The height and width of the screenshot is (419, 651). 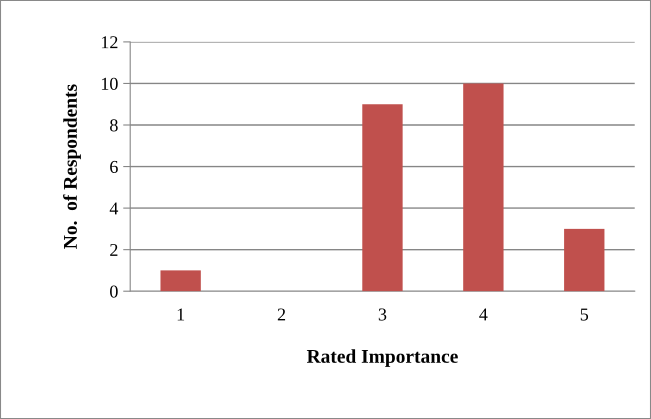 I want to click on x-tick-label: 1, so click(x=181, y=314).